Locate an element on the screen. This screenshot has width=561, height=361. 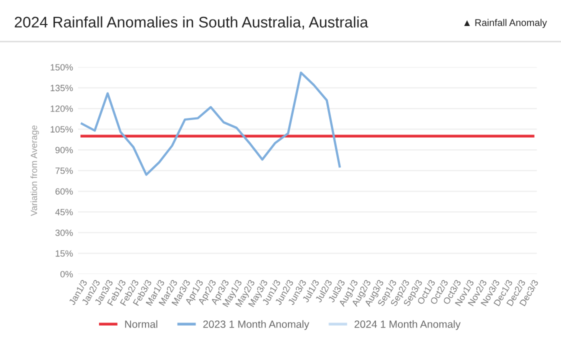
text: ▲ Rainfall Anomaly is located at coordinates (505, 23).